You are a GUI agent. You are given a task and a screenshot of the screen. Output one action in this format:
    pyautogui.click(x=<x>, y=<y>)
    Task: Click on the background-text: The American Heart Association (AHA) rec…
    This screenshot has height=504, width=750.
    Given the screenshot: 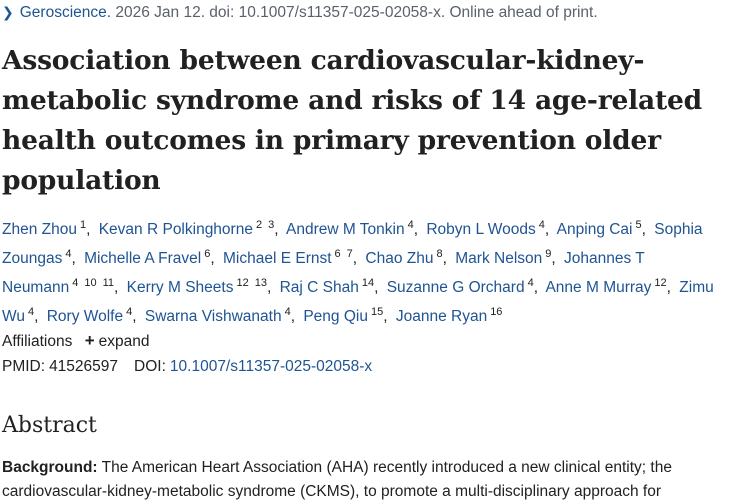 What is the action you would take?
    pyautogui.click(x=337, y=479)
    